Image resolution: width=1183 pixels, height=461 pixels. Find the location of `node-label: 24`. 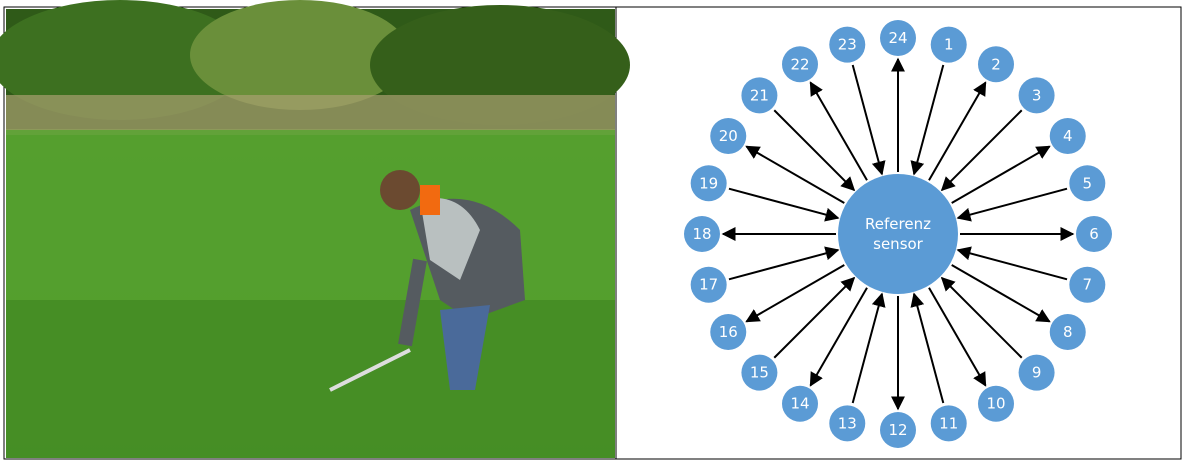

node-label: 24 is located at coordinates (897, 38).